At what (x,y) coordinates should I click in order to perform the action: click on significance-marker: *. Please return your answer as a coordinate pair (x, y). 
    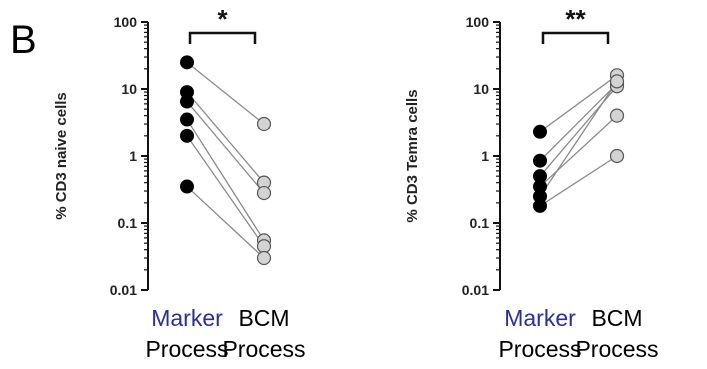
    Looking at the image, I should click on (222, 19).